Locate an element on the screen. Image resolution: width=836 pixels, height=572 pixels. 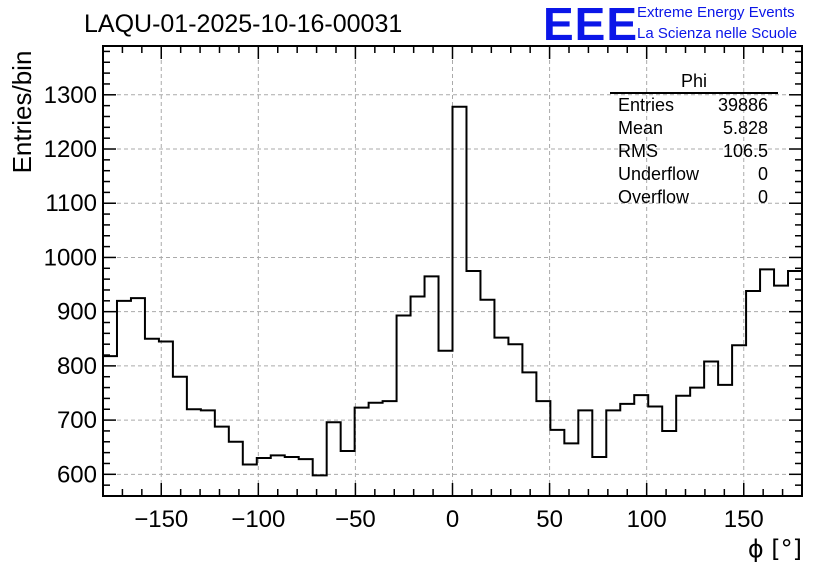
x-tick-label: 50 is located at coordinates (549, 519).